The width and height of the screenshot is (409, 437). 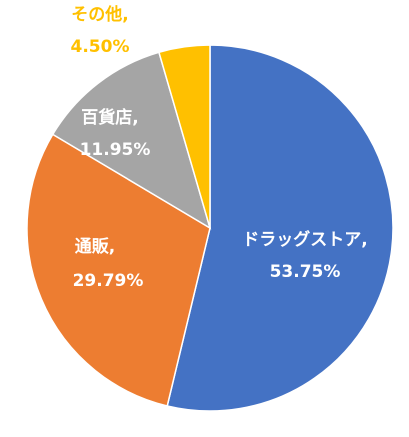 I want to click on value-label: 53.75%, so click(x=305, y=272).